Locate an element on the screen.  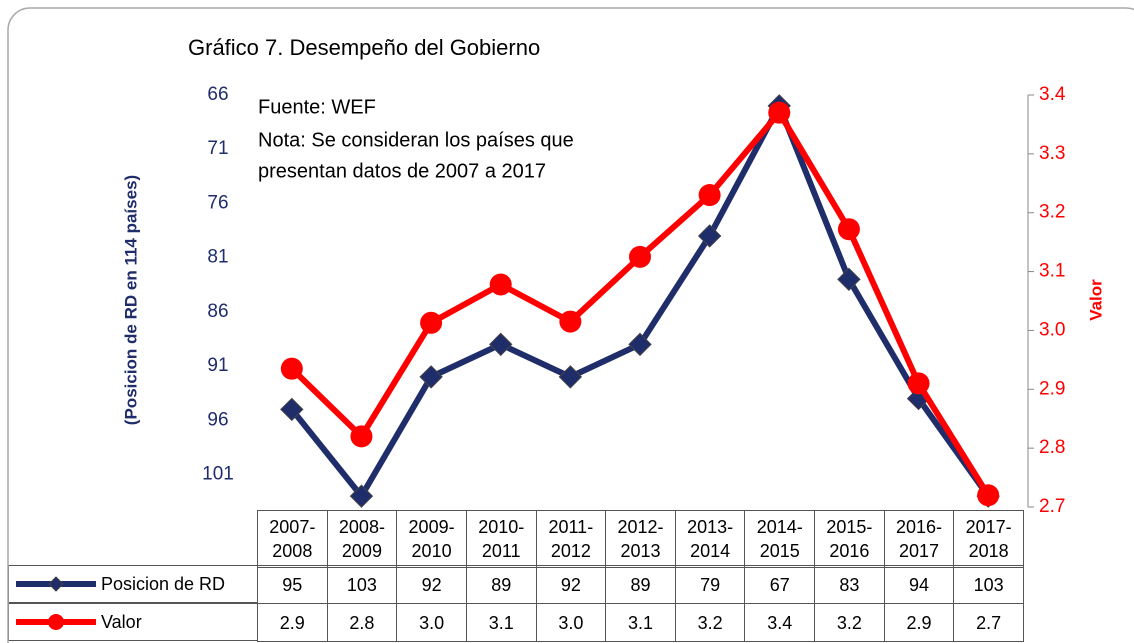
category-cell: 2011-2012 is located at coordinates (571, 539).